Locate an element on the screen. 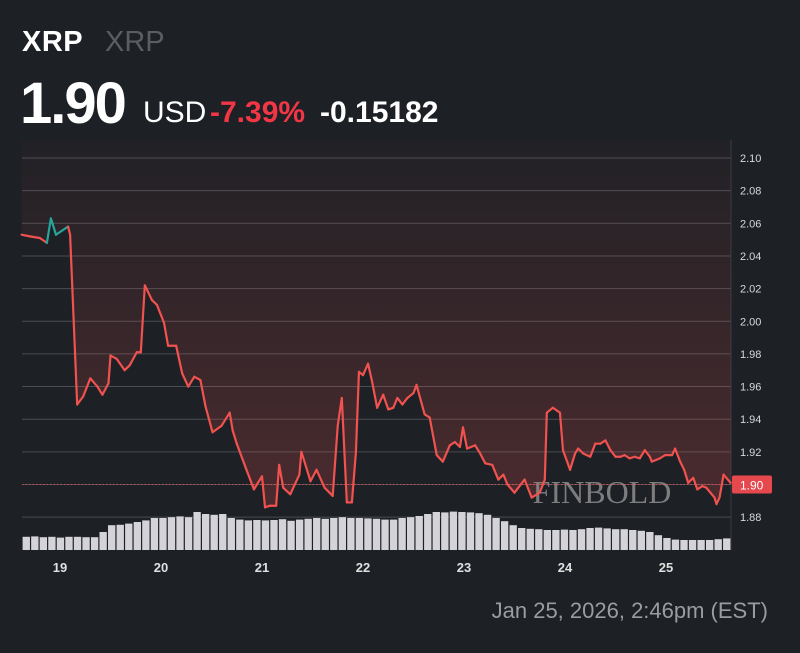 The image size is (800, 653). y-tick-label: 2.04 is located at coordinates (750, 257).